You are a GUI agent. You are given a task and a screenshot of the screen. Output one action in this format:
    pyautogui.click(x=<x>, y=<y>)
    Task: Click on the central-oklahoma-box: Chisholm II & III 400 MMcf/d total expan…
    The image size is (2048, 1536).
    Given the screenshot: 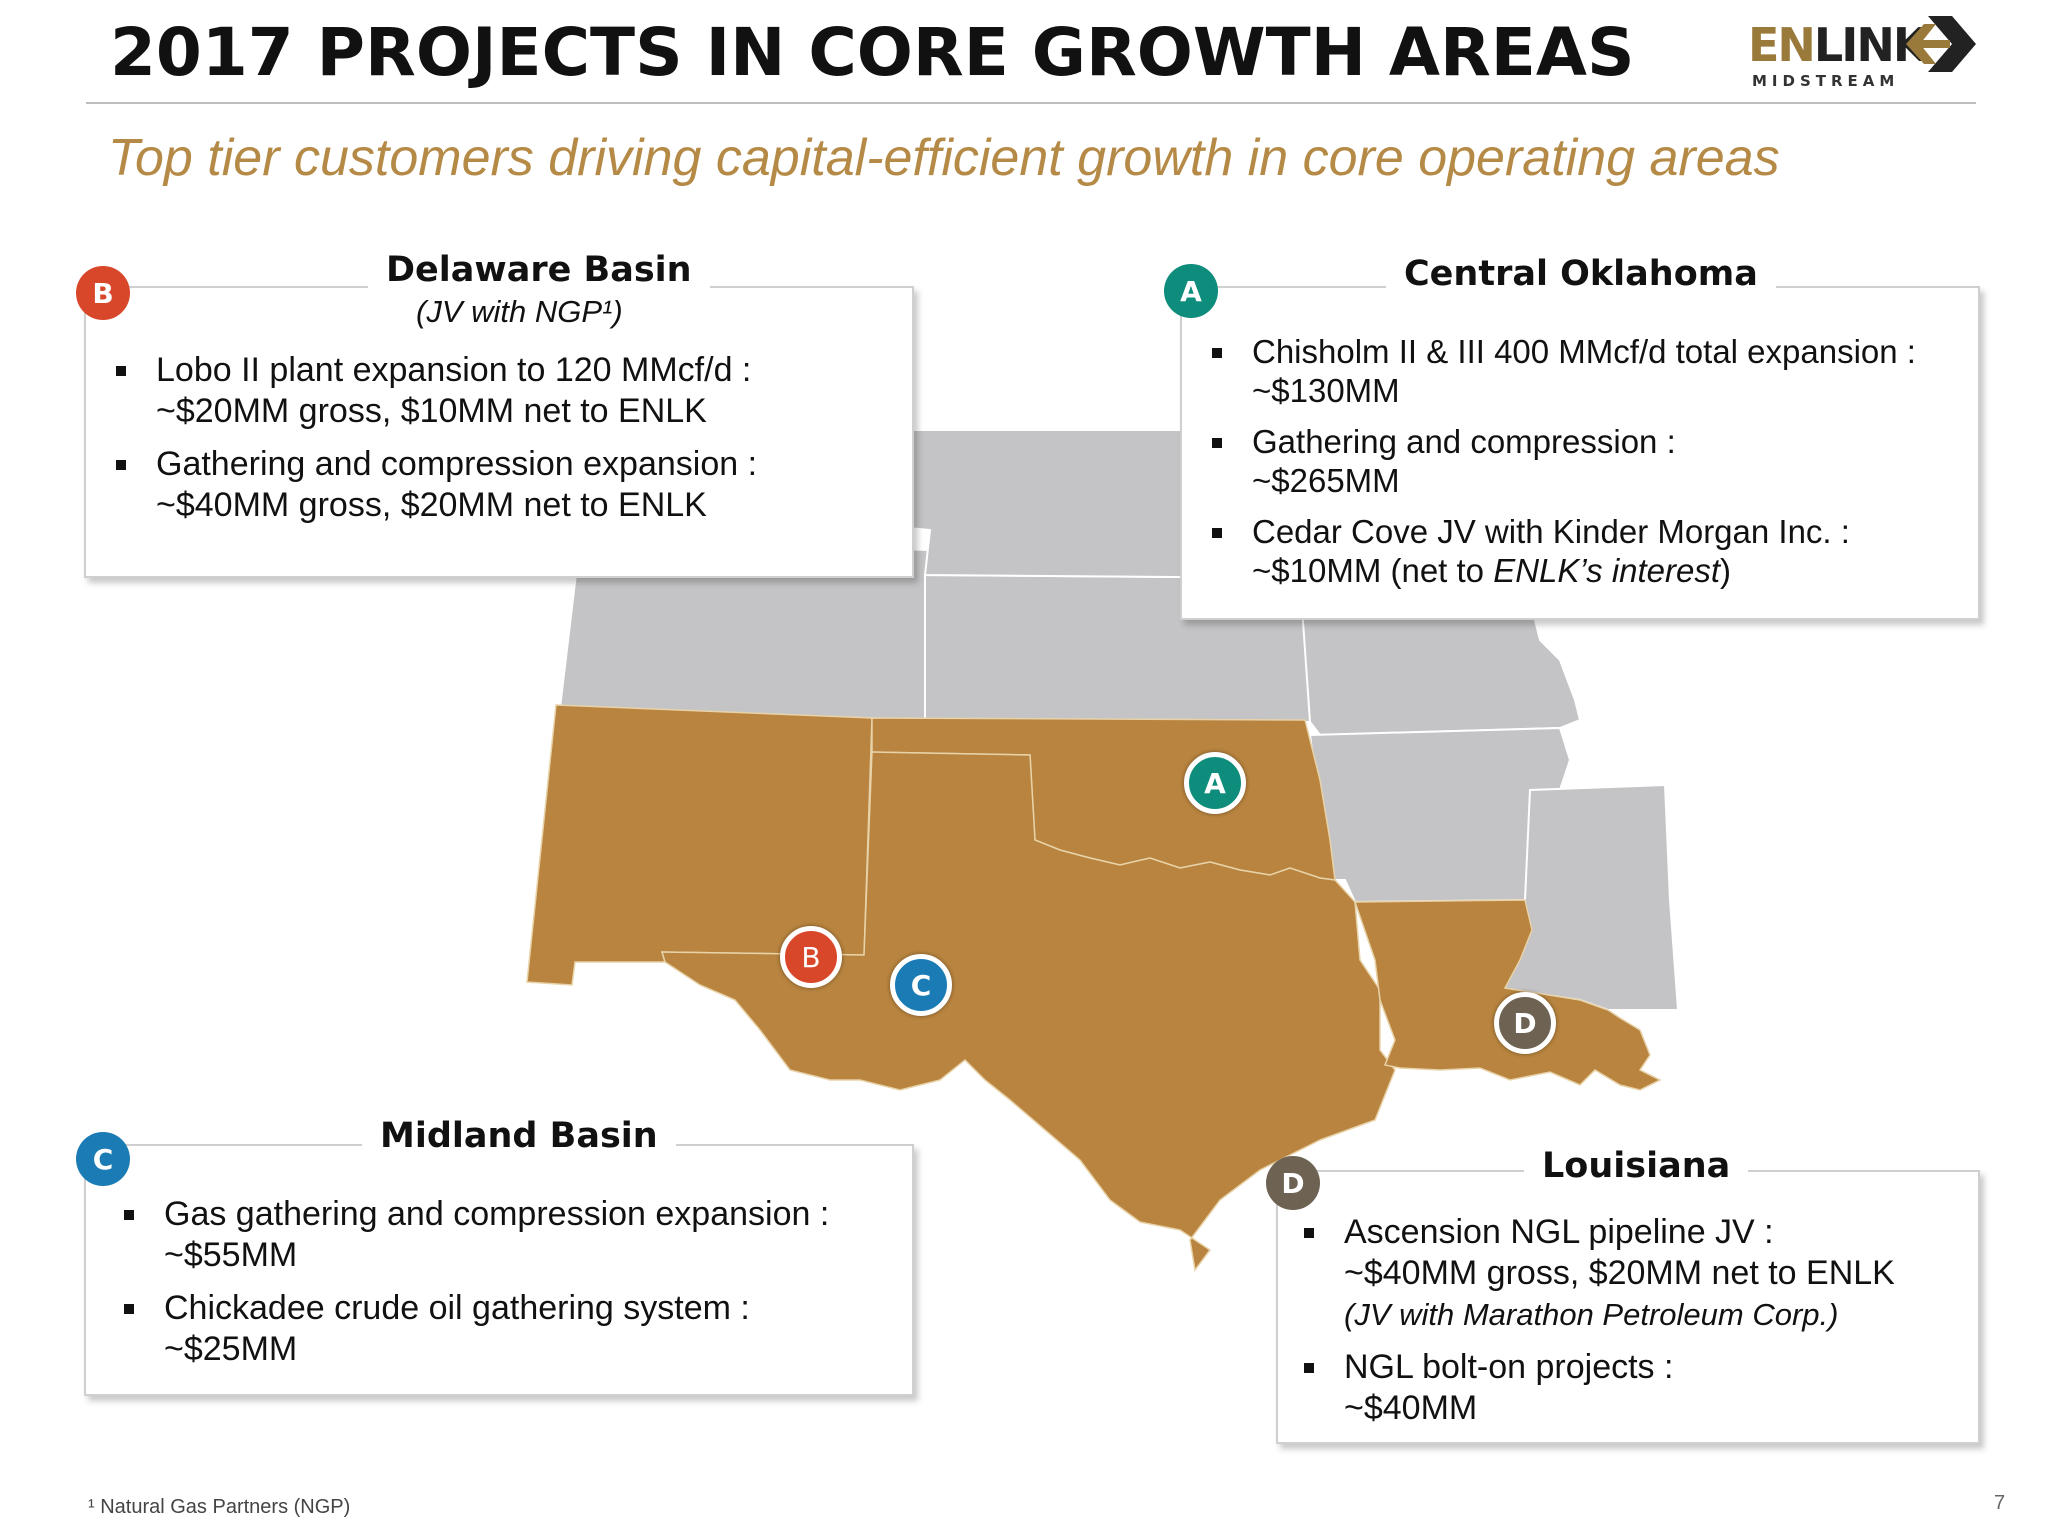 What is the action you would take?
    pyautogui.click(x=1580, y=453)
    